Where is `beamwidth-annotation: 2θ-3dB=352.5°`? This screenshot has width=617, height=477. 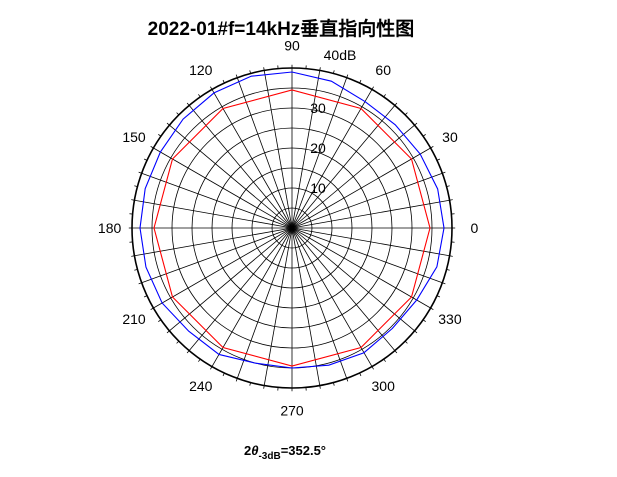
beamwidth-annotation: 2θ-3dB=352.5° is located at coordinates (285, 452).